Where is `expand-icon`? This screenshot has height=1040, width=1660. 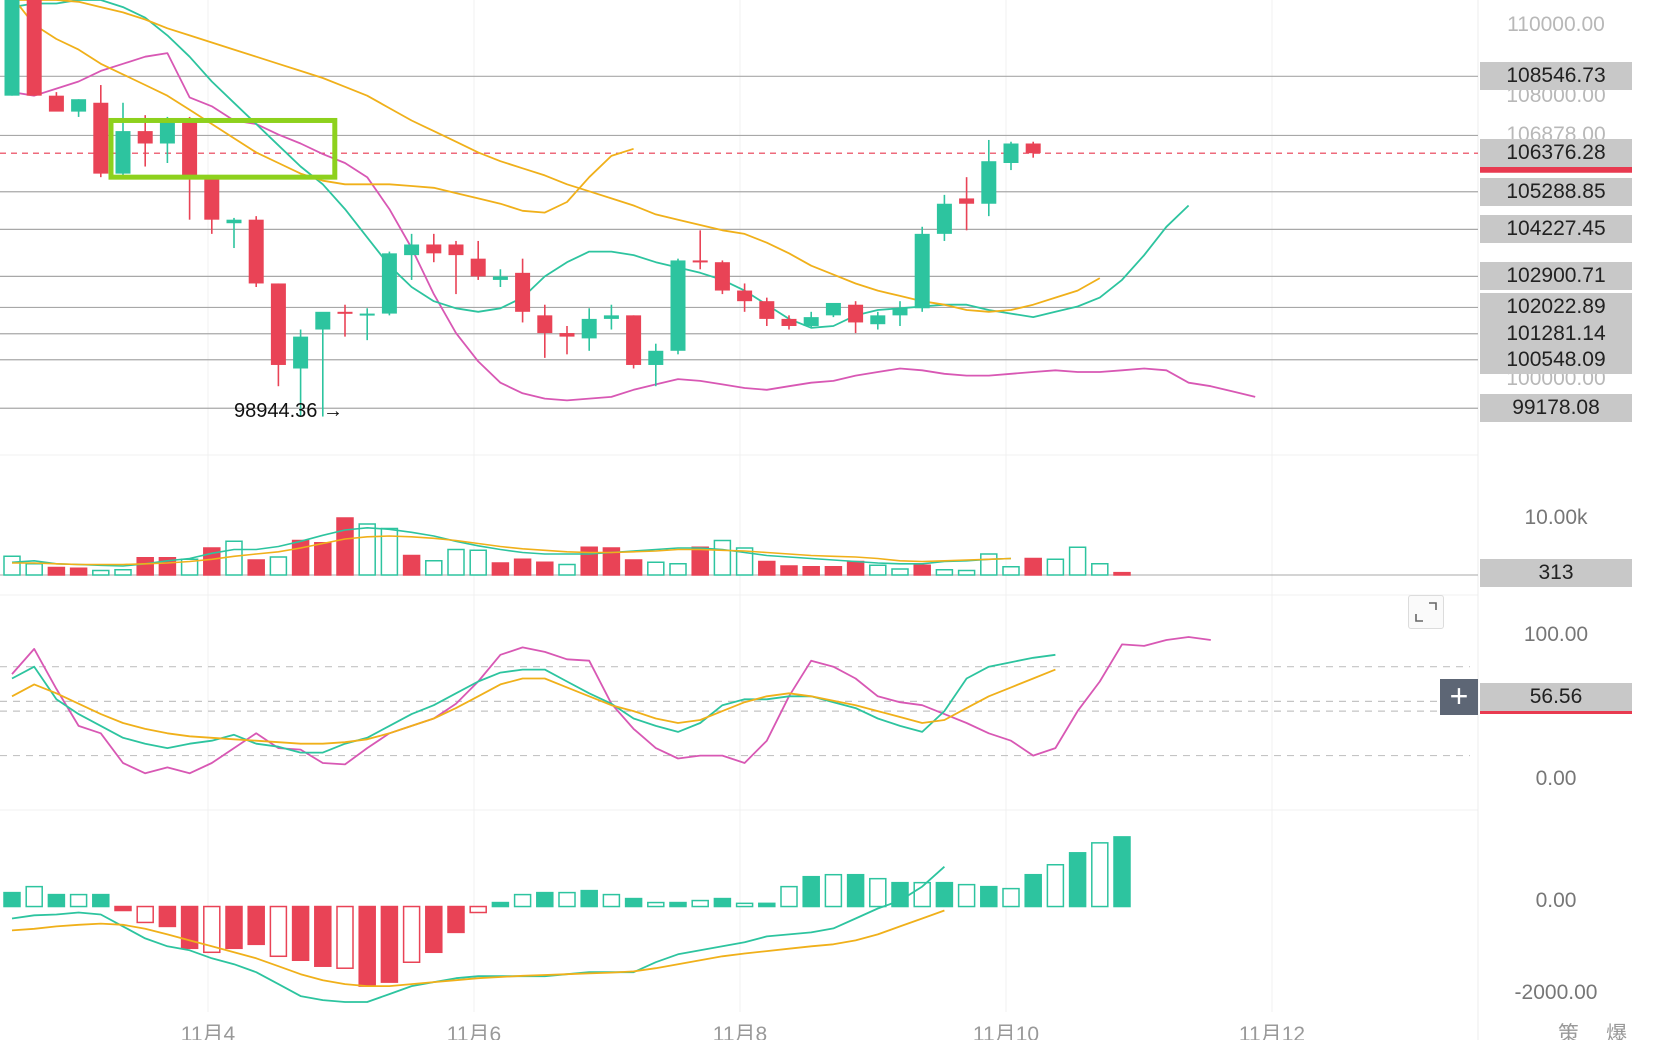
expand-icon is located at coordinates (1426, 612).